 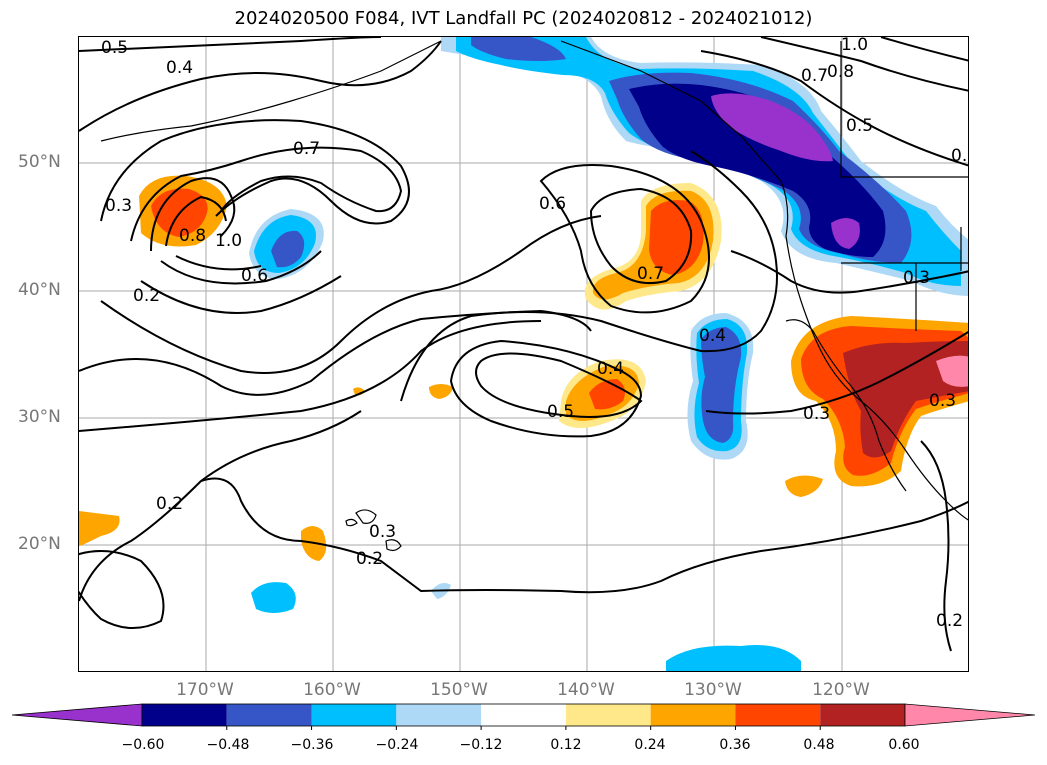 What do you see at coordinates (481, 745) in the screenshot?
I see `colorbar-tick: −0.12` at bounding box center [481, 745].